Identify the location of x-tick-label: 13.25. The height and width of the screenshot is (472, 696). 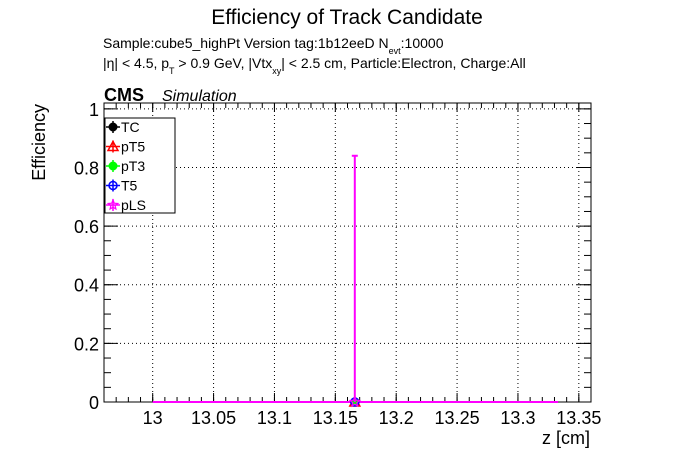
(457, 418).